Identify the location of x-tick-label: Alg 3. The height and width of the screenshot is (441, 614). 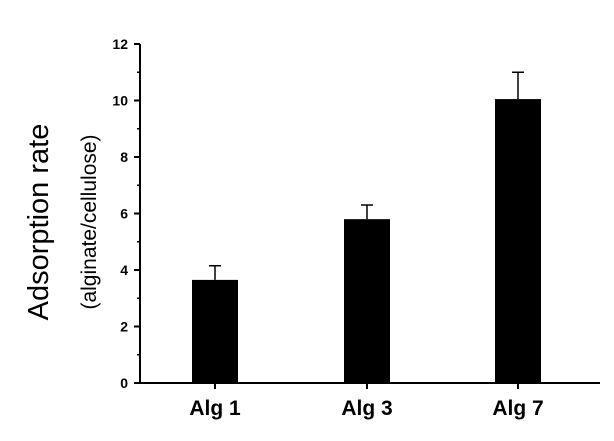
(366, 408).